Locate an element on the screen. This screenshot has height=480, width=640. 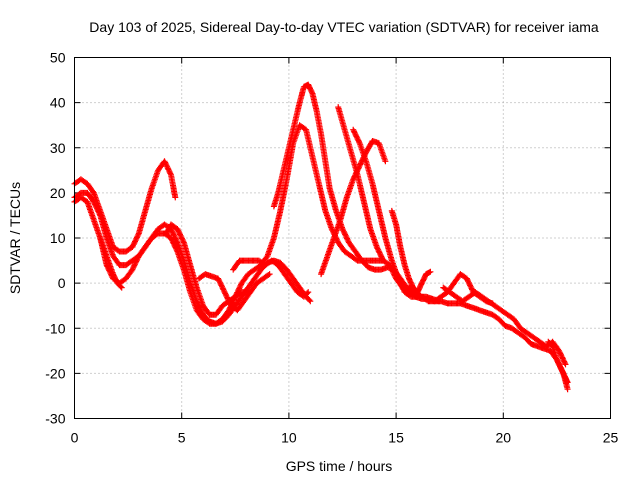
y-tick-label: 30 is located at coordinates (58, 148).